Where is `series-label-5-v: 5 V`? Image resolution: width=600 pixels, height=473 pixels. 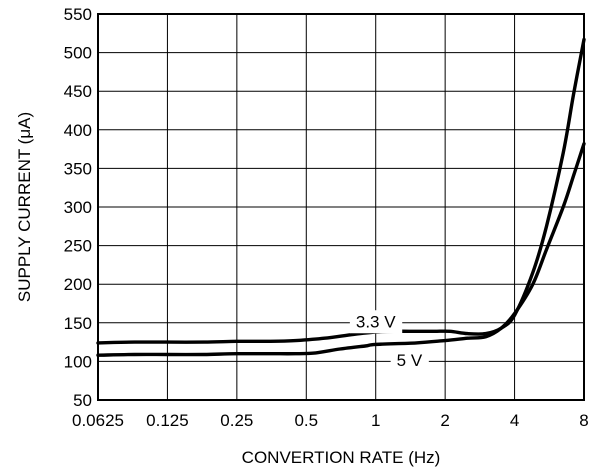
series-label-5-v: 5 V is located at coordinates (410, 360).